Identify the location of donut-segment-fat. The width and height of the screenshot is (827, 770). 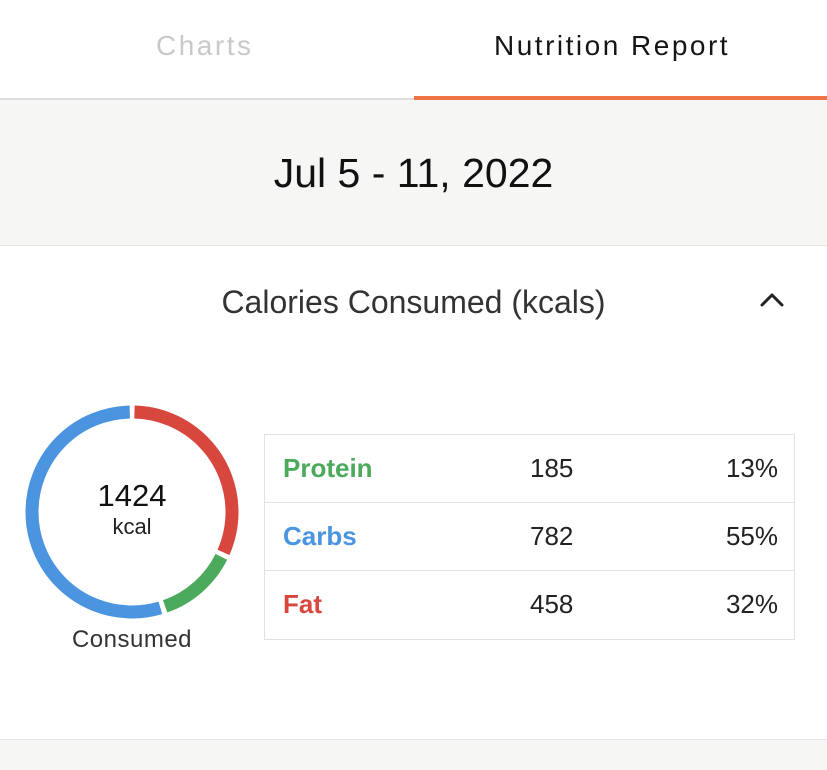
(132, 512).